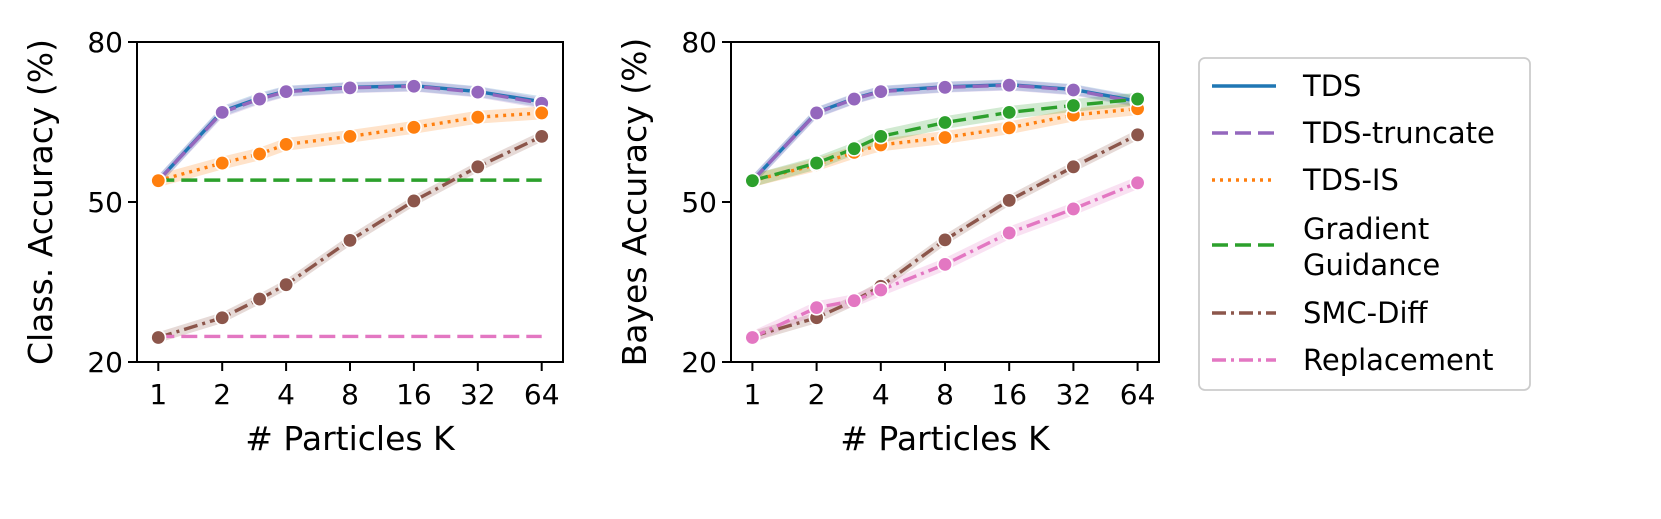 This screenshot has height=519, width=1661. What do you see at coordinates (1350, 180) in the screenshot?
I see `legend-label-tds-is: TDS-IS` at bounding box center [1350, 180].